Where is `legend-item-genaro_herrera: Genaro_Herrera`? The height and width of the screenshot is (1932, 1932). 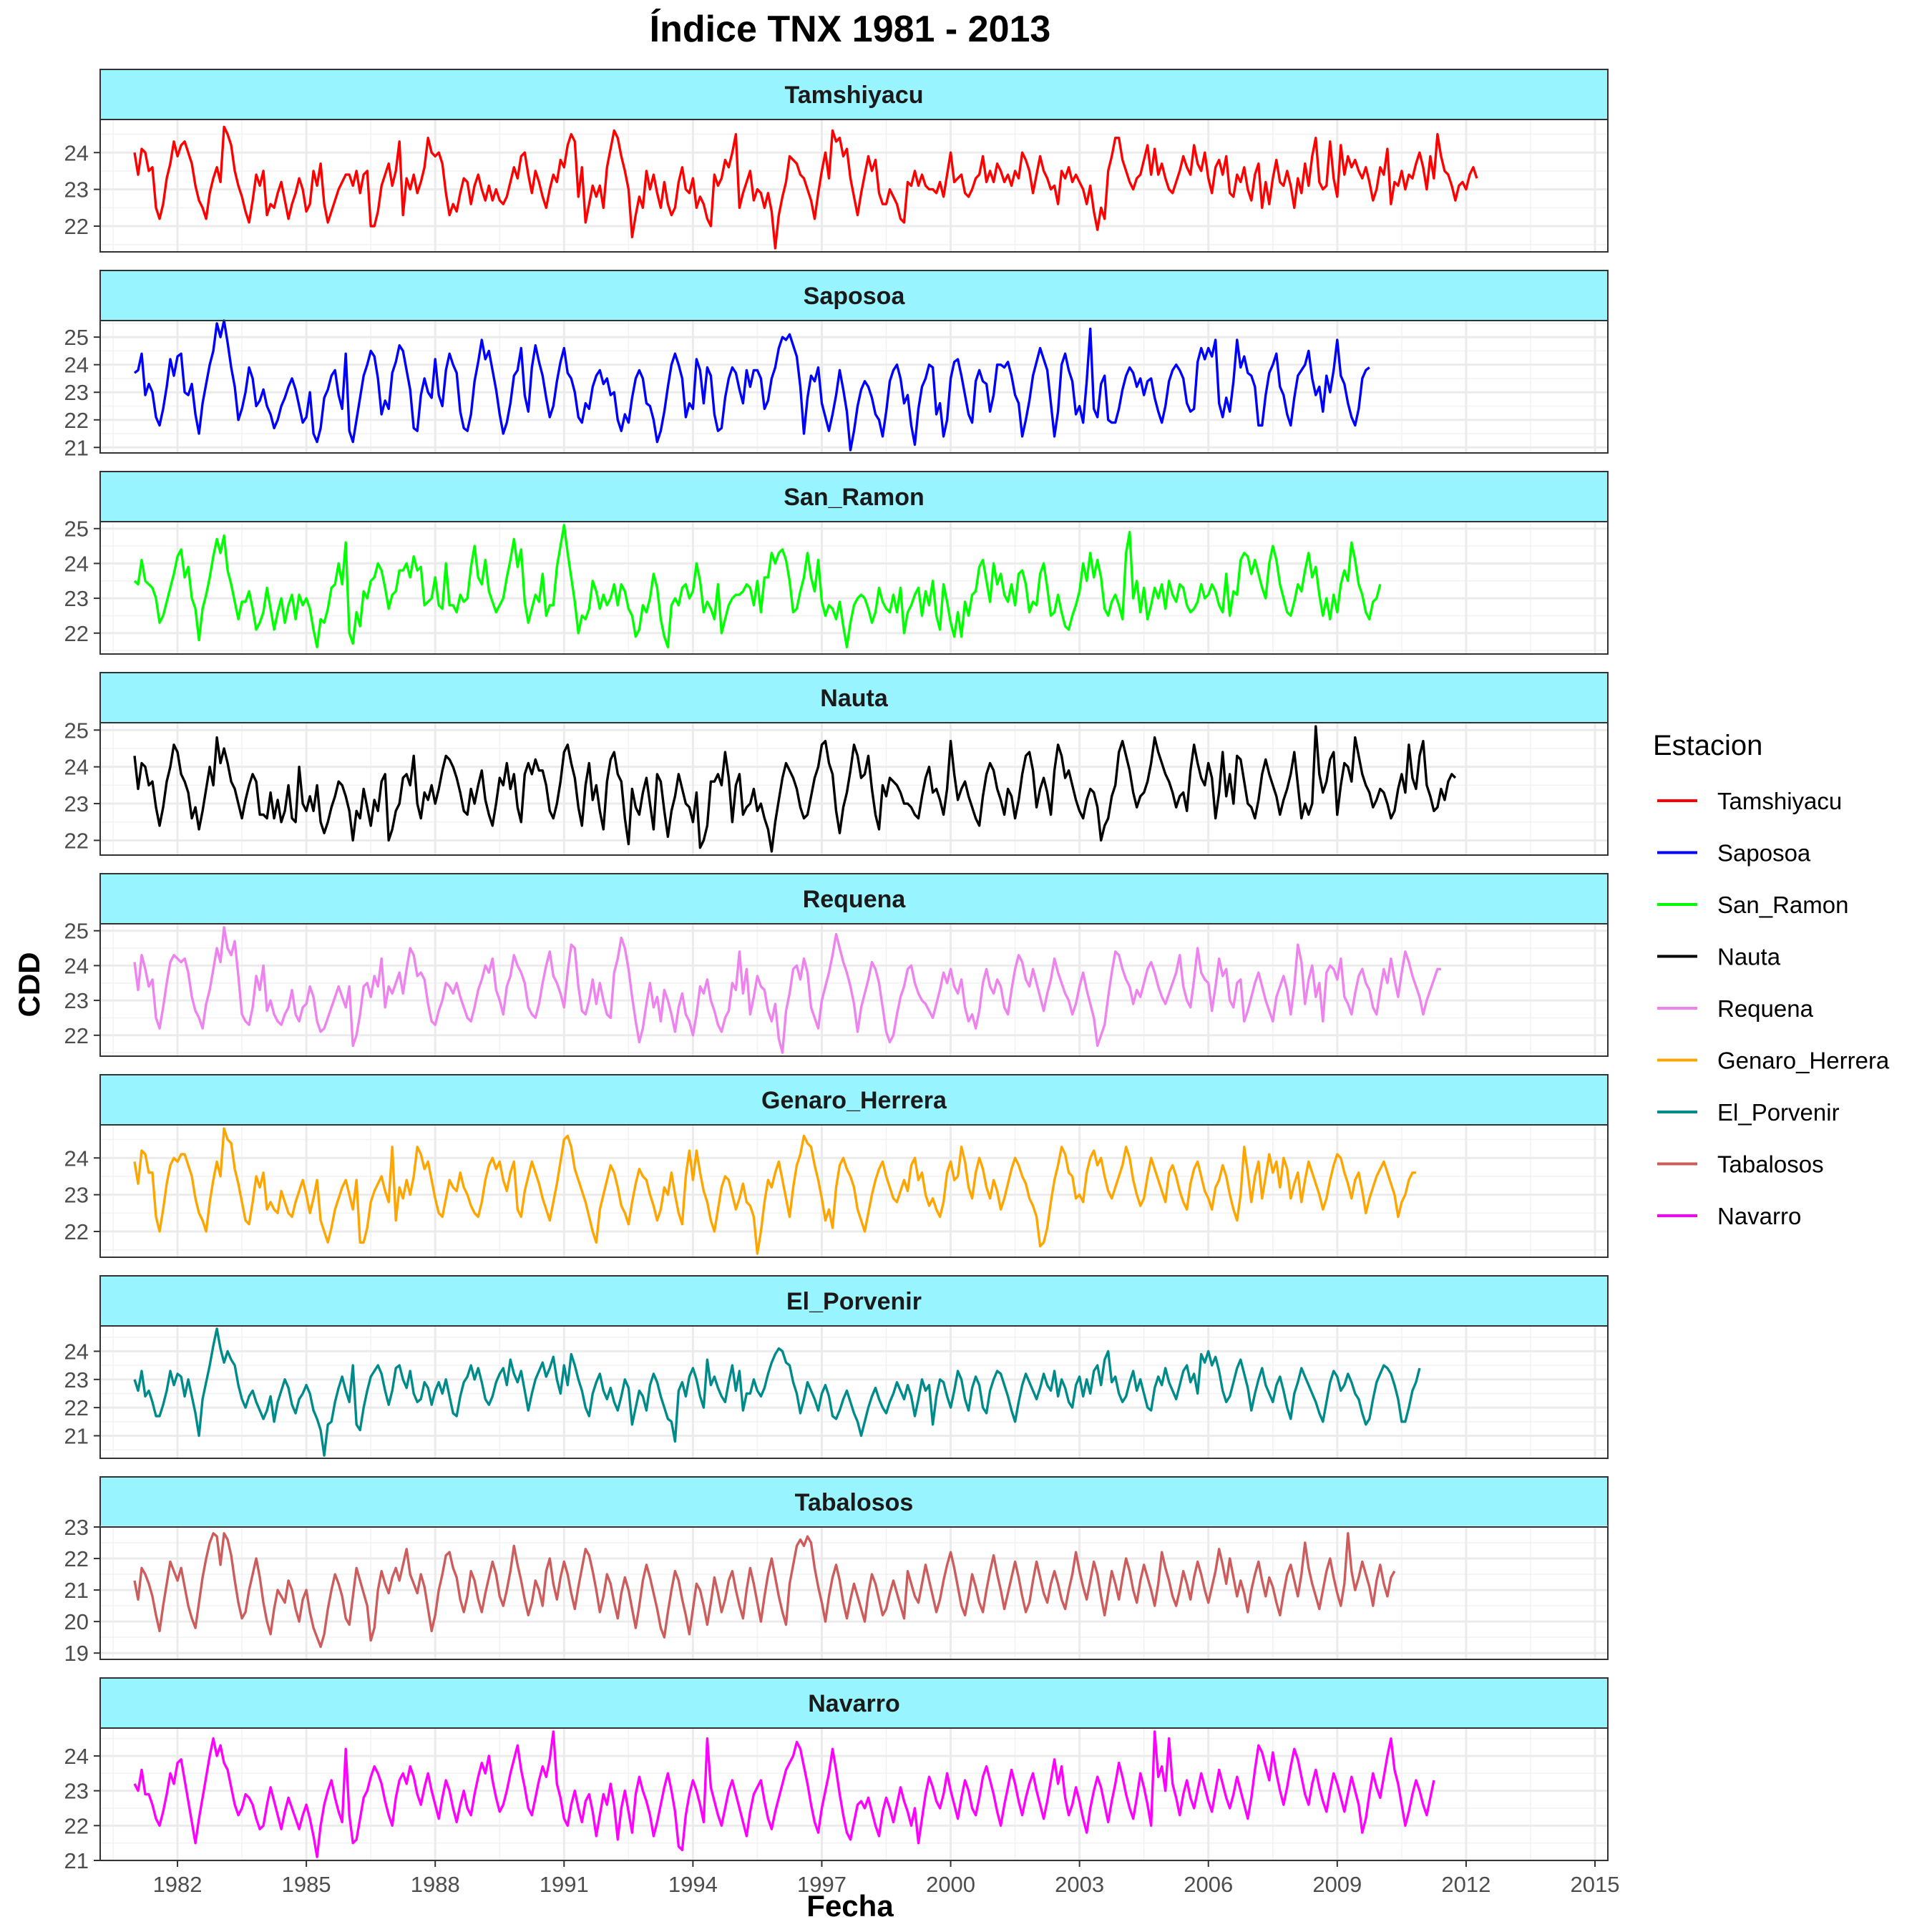 legend-item-genaro_herrera: Genaro_Herrera is located at coordinates (1773, 1061).